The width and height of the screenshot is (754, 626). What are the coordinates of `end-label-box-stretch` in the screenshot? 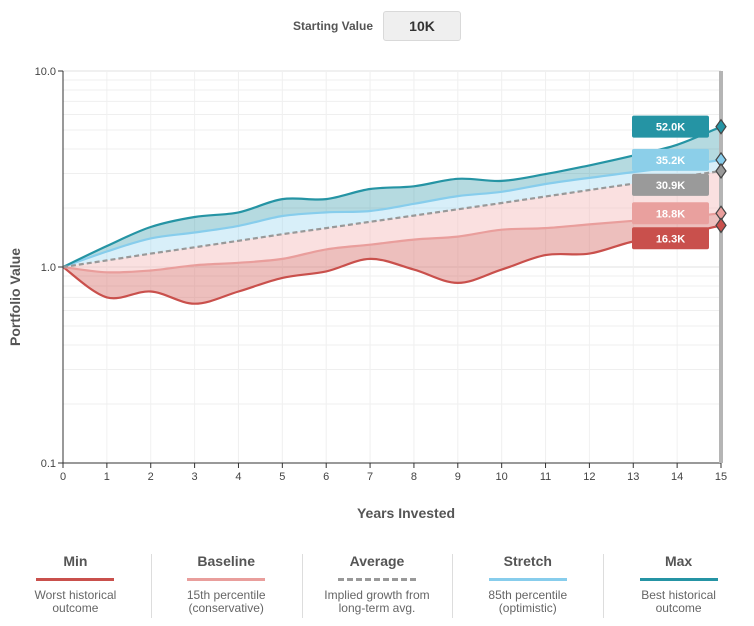 It's located at (670, 159).